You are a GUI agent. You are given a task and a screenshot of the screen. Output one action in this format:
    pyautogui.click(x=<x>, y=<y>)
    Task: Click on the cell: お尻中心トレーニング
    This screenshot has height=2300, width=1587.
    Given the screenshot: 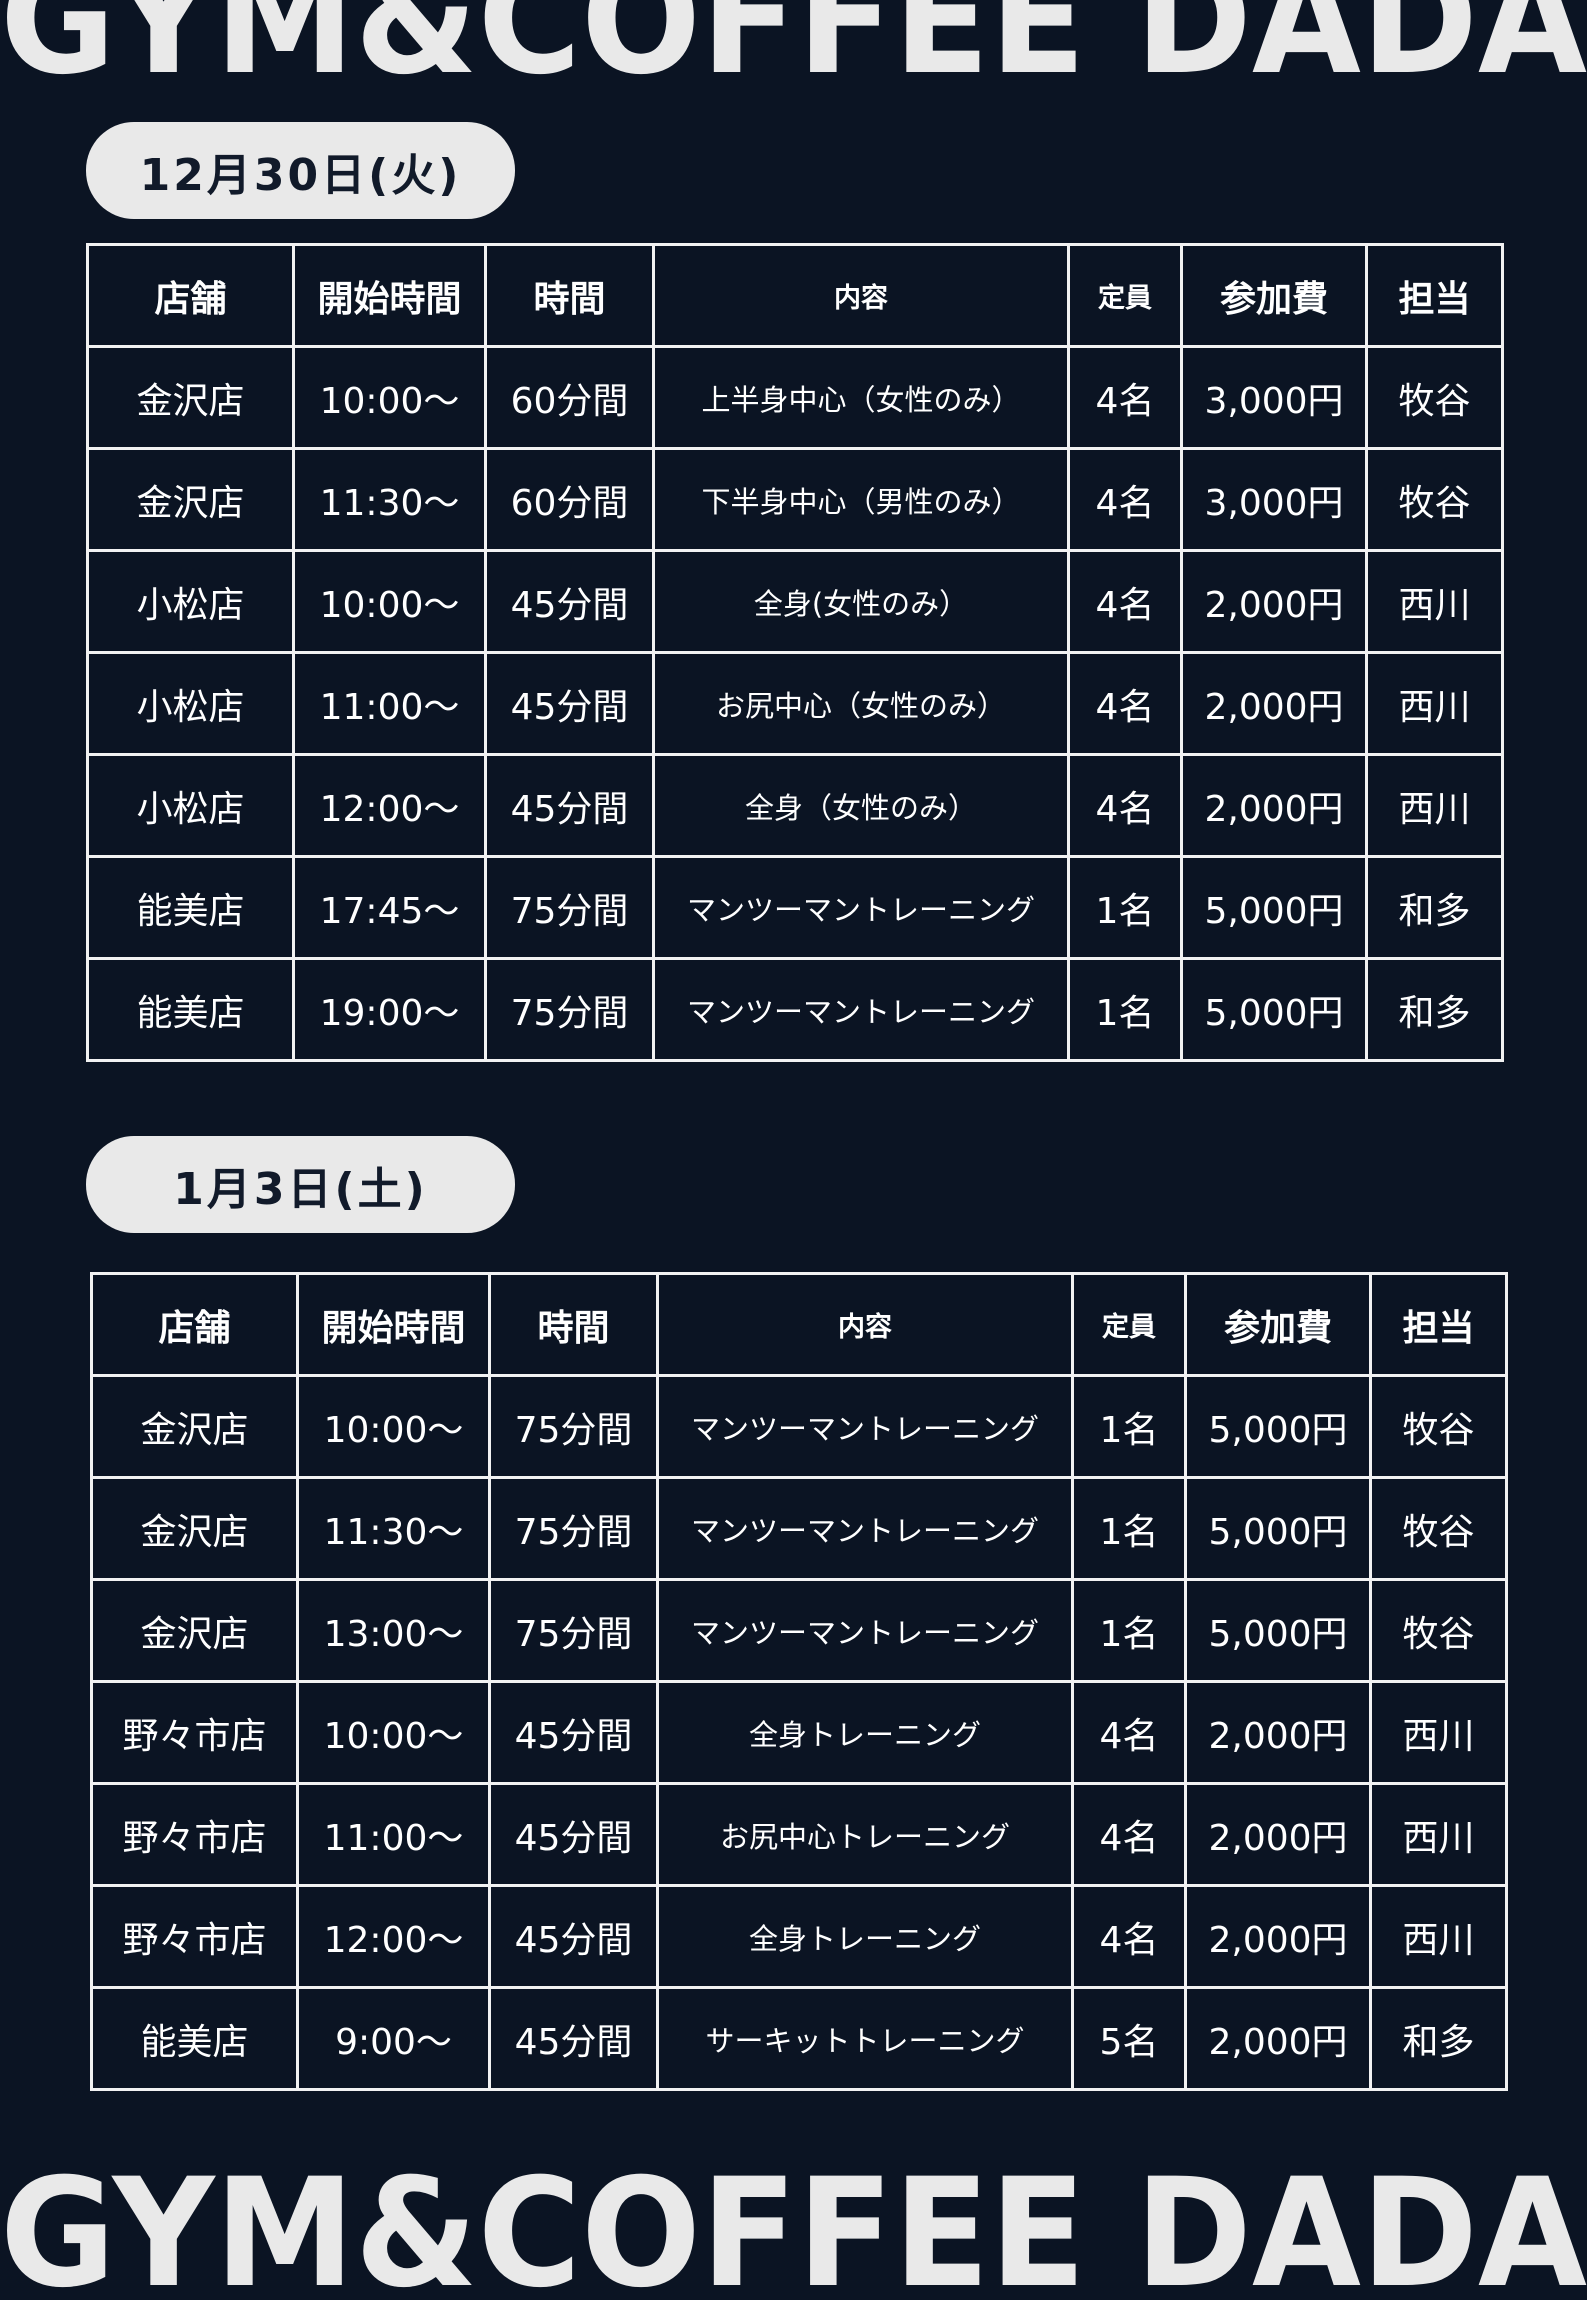 What is the action you would take?
    pyautogui.click(x=865, y=1834)
    